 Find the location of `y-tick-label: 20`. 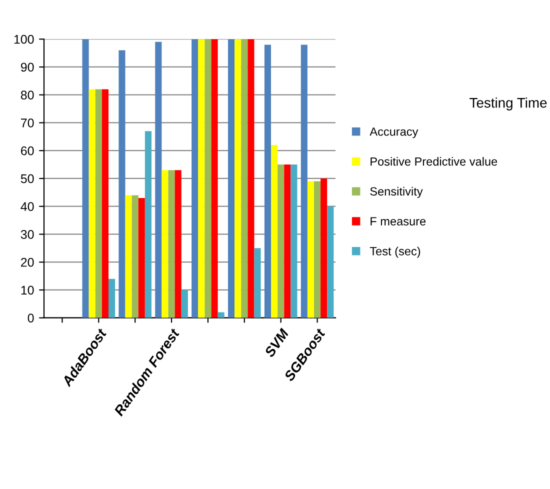

y-tick-label: 20 is located at coordinates (27, 262).